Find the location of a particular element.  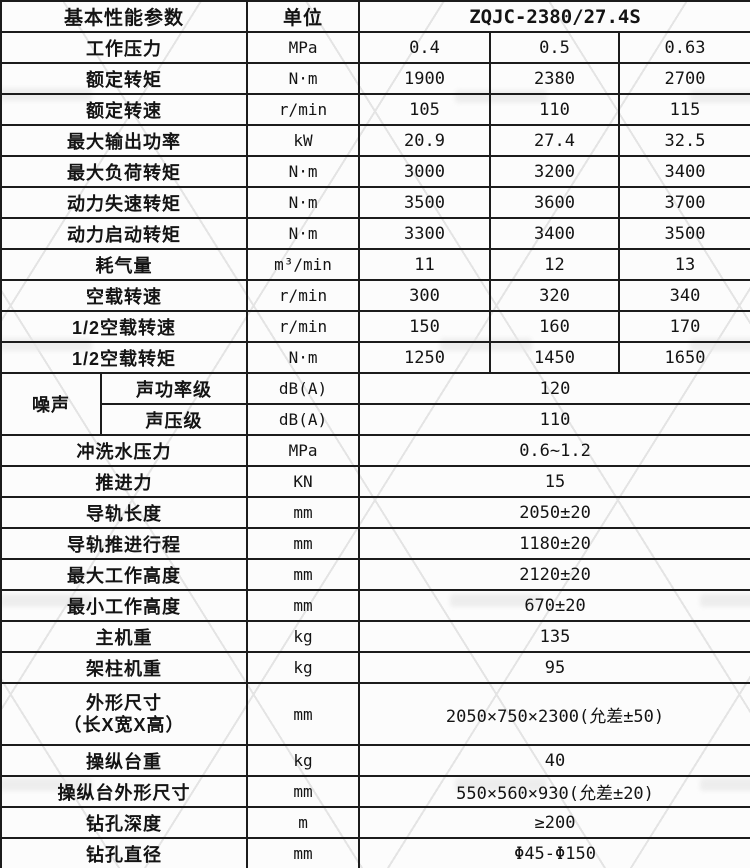

table-row: 最大输出功率 kW 20.9 27.4 32.5 is located at coordinates (375, 140).